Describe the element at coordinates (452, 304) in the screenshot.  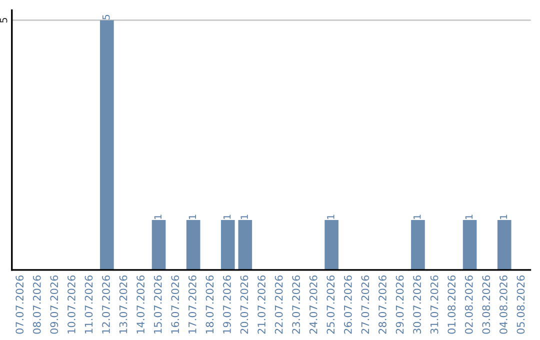
I see `x-tick-label: 01.08.2026` at that location.